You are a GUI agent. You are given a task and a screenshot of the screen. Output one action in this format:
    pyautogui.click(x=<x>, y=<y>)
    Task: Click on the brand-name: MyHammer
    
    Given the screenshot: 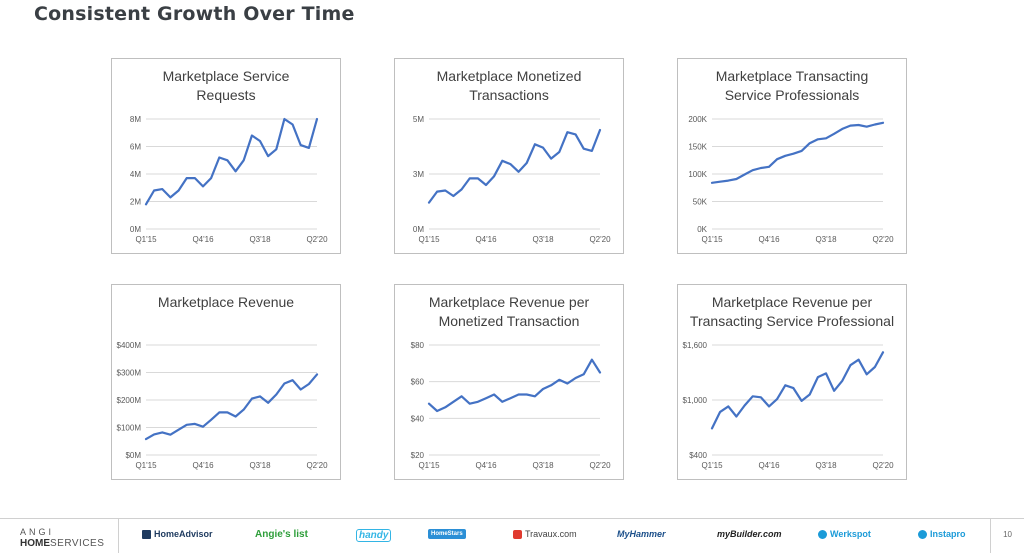 What is the action you would take?
    pyautogui.click(x=641, y=534)
    